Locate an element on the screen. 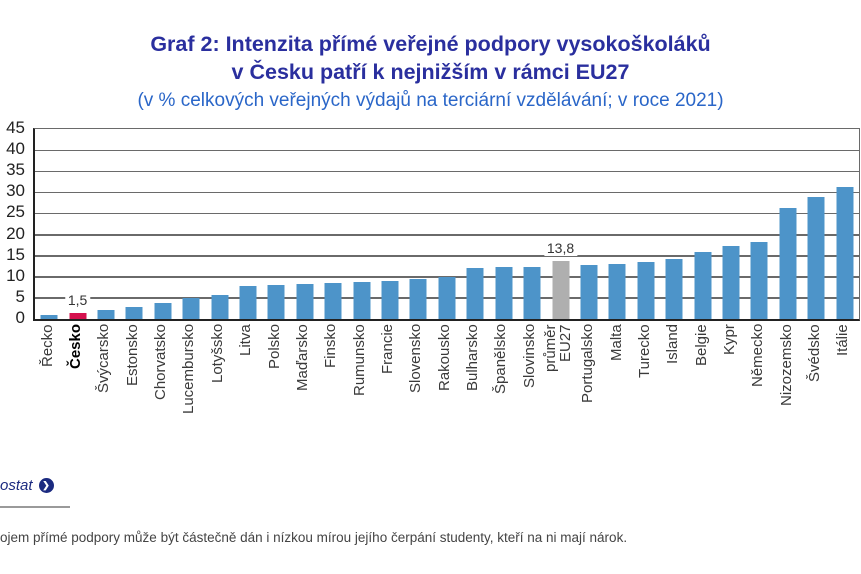 This screenshot has height=574, width=861. bar-column-madarsko is located at coordinates (305, 224).